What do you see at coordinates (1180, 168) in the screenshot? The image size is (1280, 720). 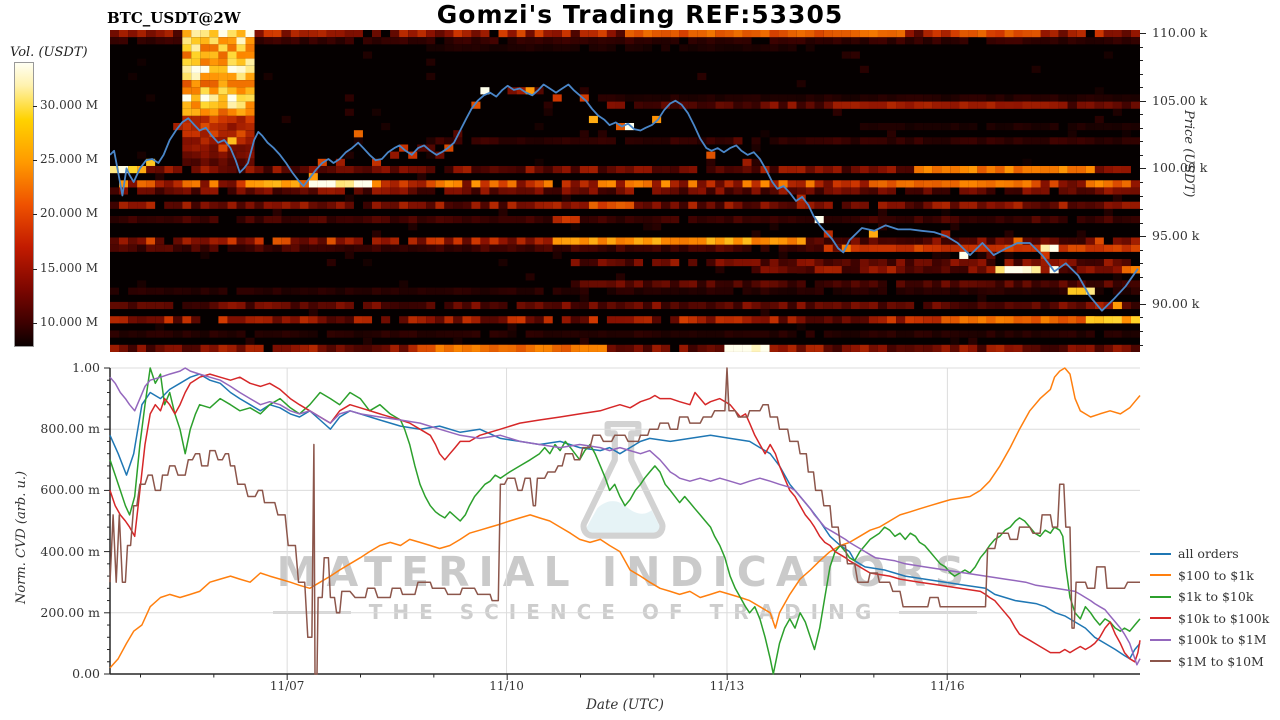 I see `price-tick-label: 100.00 k` at bounding box center [1180, 168].